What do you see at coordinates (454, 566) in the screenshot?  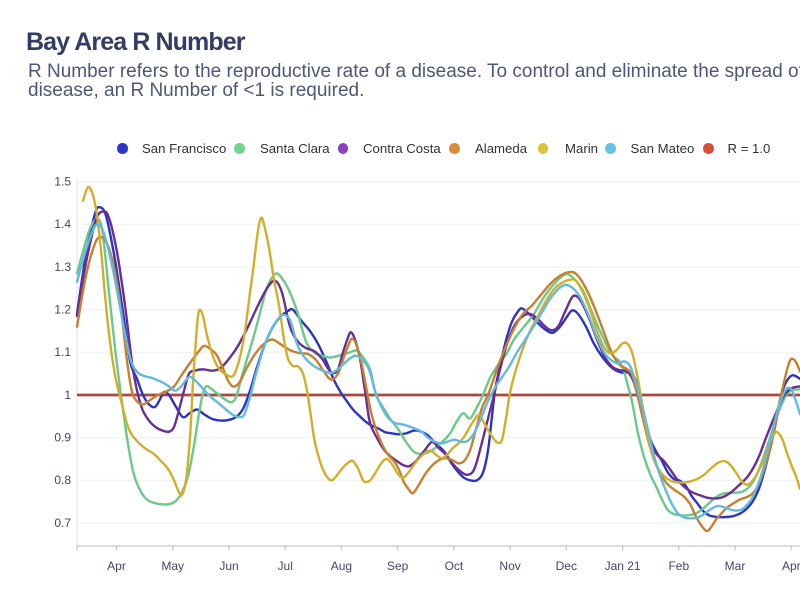 I see `svg-text: Oct` at bounding box center [454, 566].